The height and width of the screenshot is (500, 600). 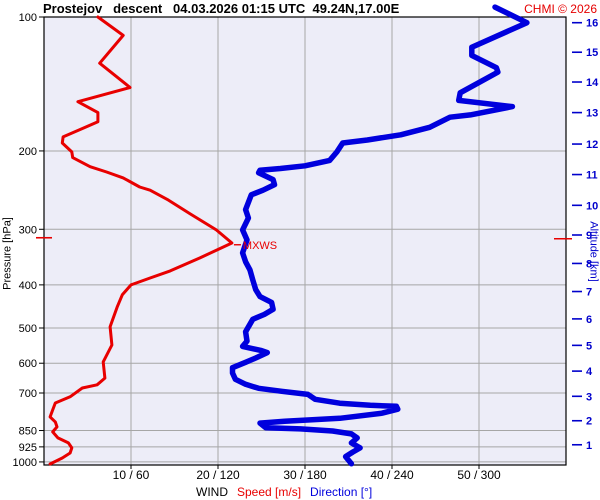 What do you see at coordinates (479, 475) in the screenshot?
I see `wind-tick-label: 50 / 300` at bounding box center [479, 475].